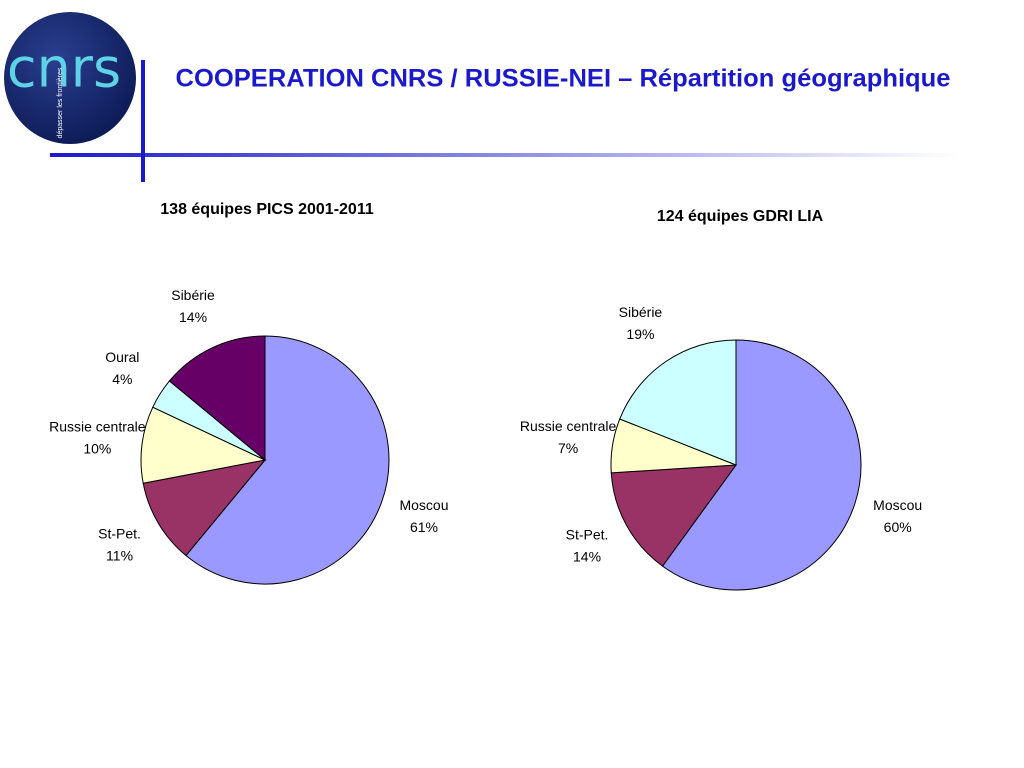 The width and height of the screenshot is (1024, 768). I want to click on slice-value-label: 4%, so click(122, 379).